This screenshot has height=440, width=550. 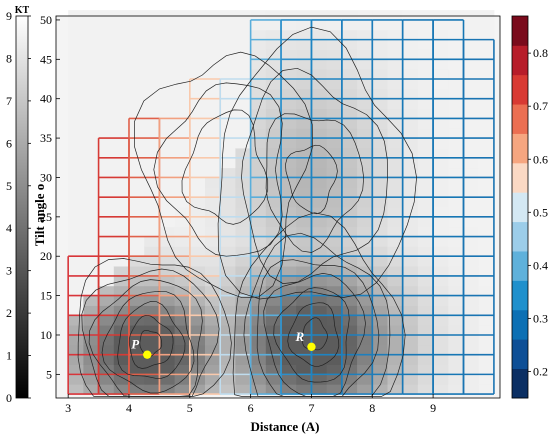 What do you see at coordinates (540, 371) in the screenshot?
I see `ratio-tick-label: 0.2` at bounding box center [540, 371].